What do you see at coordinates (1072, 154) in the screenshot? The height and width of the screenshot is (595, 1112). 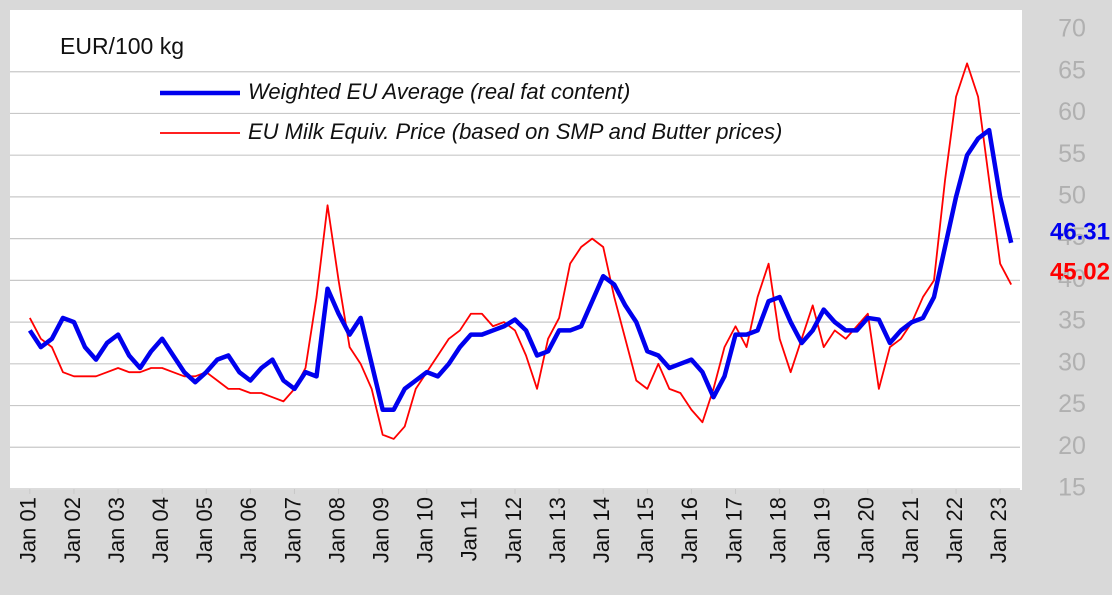 I see `y-tick-label: 55` at bounding box center [1072, 154].